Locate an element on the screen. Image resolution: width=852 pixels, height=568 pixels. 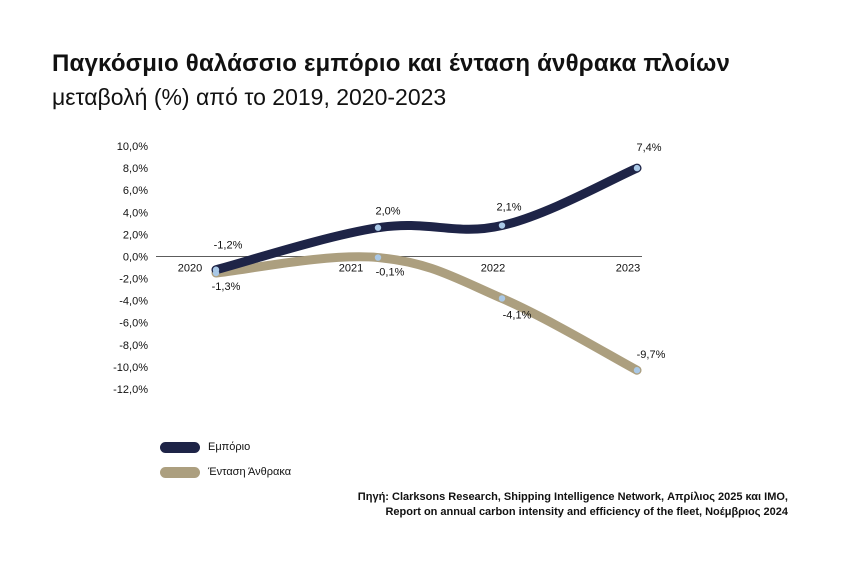
legend-swatch-carbon is located at coordinates (180, 472).